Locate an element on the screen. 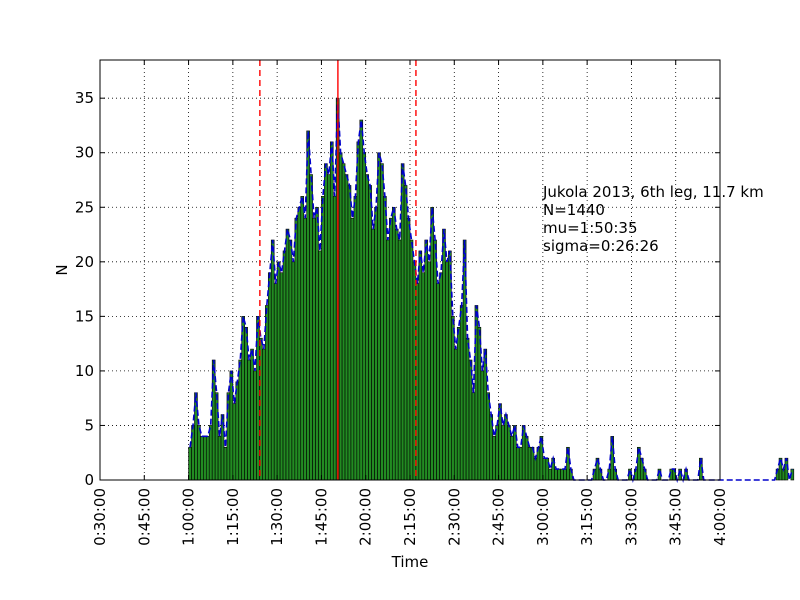  x-tick-label: 2:00:00 is located at coordinates (366, 517).